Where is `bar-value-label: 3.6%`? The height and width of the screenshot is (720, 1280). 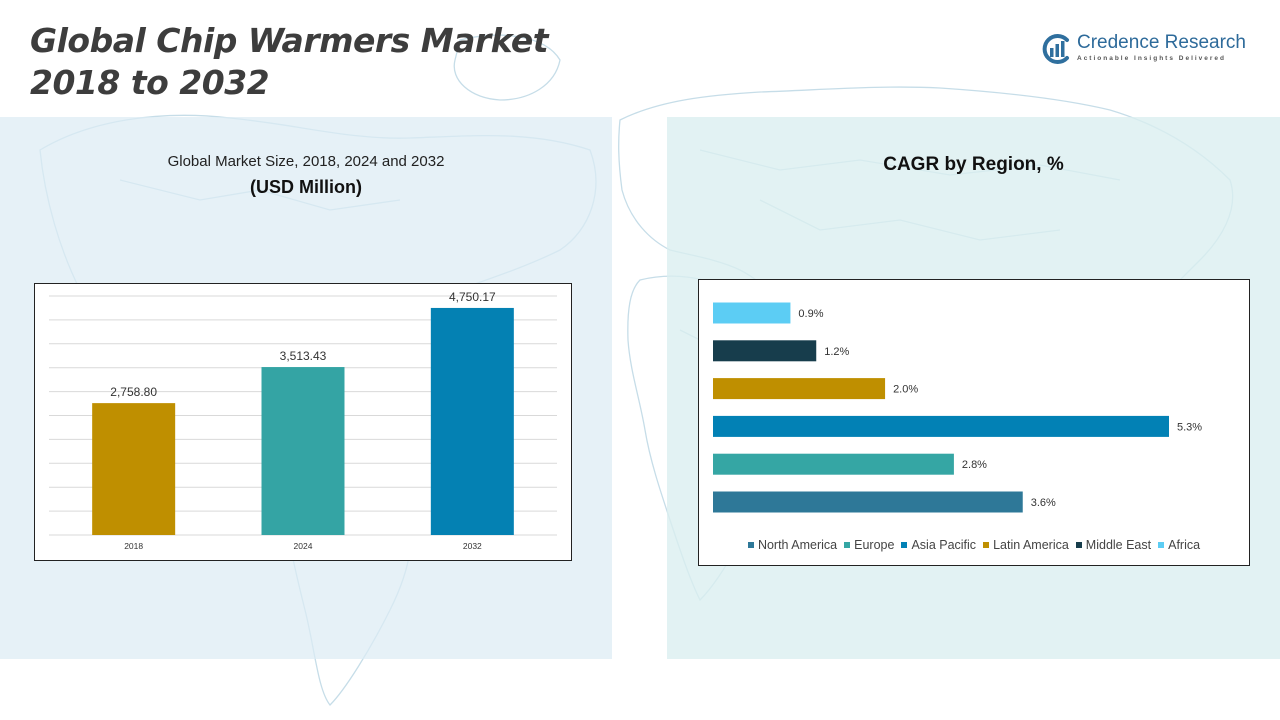
bar-value-label: 3.6% is located at coordinates (1043, 503).